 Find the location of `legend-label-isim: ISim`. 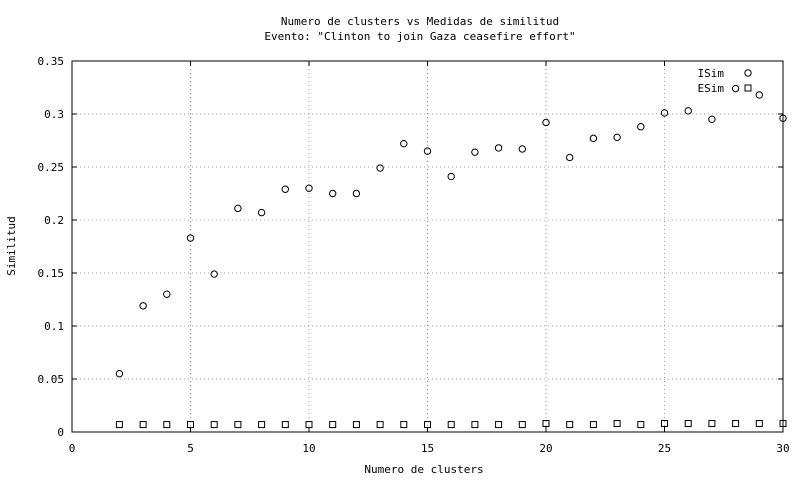

legend-label-isim: ISim is located at coordinates (711, 73).